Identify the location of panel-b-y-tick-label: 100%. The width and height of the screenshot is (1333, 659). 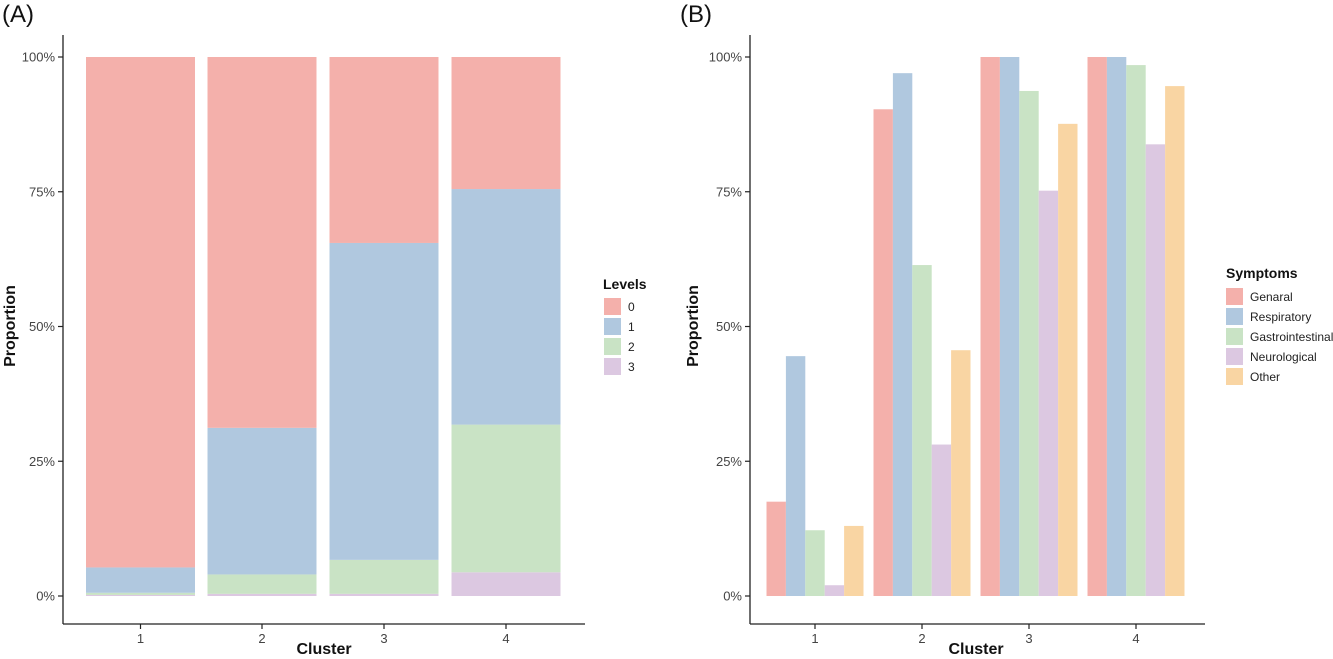
(726, 57).